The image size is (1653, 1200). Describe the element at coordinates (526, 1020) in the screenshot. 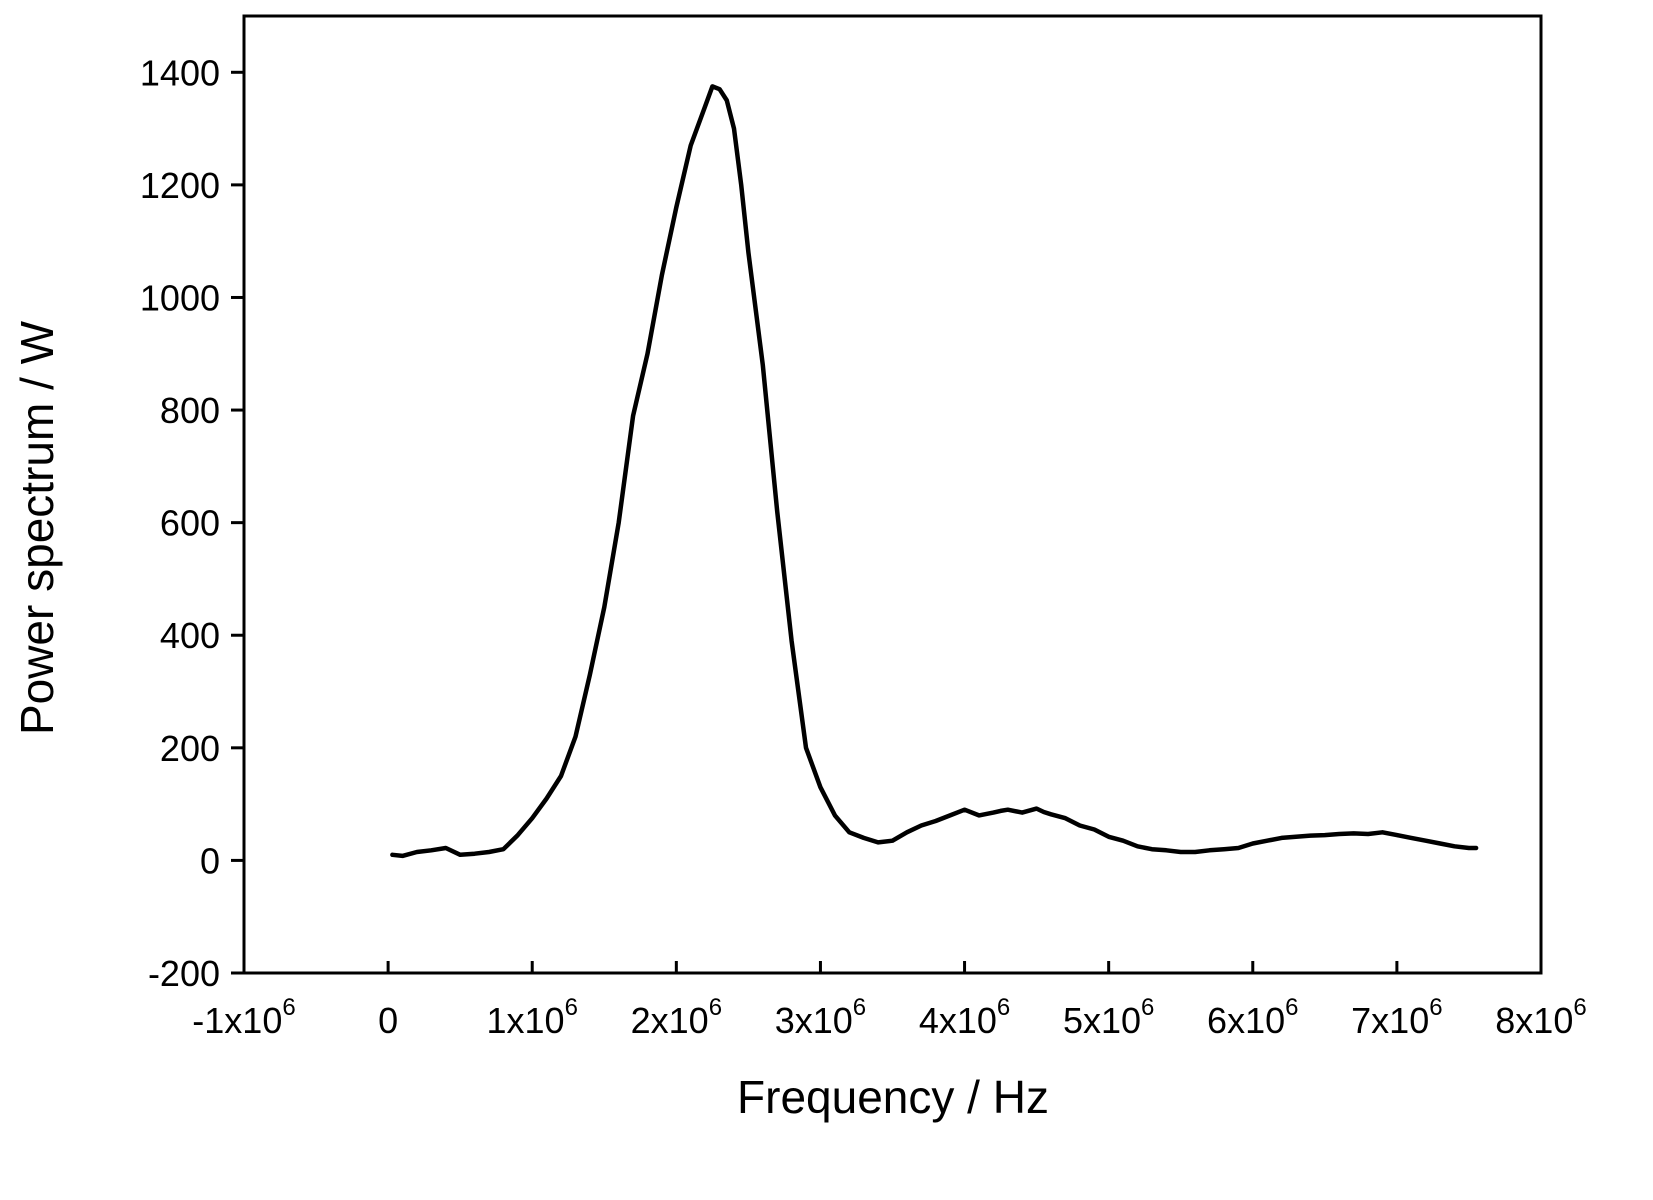

I see `x-tick-mantissa: 1x10` at that location.